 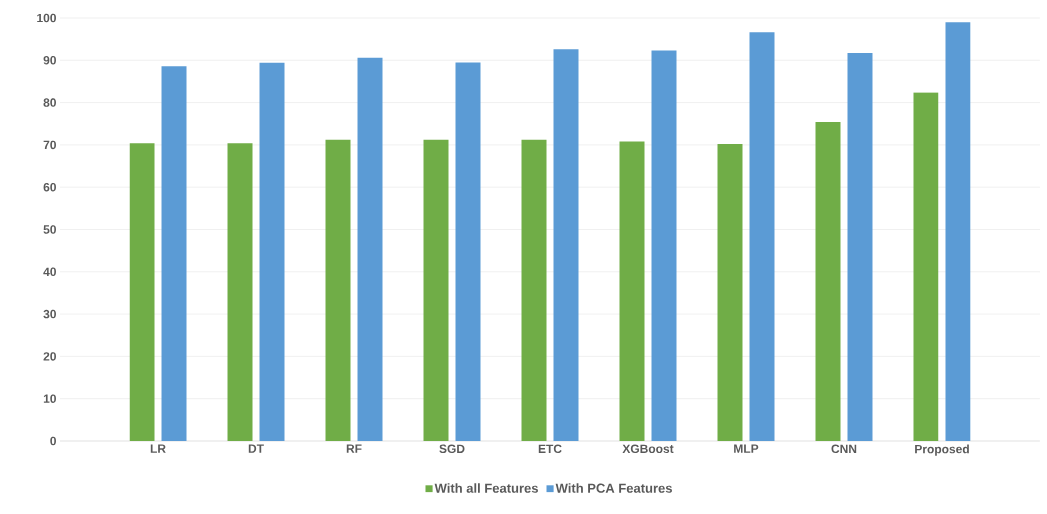 I want to click on y-tick-label: 60, so click(x=49, y=187).